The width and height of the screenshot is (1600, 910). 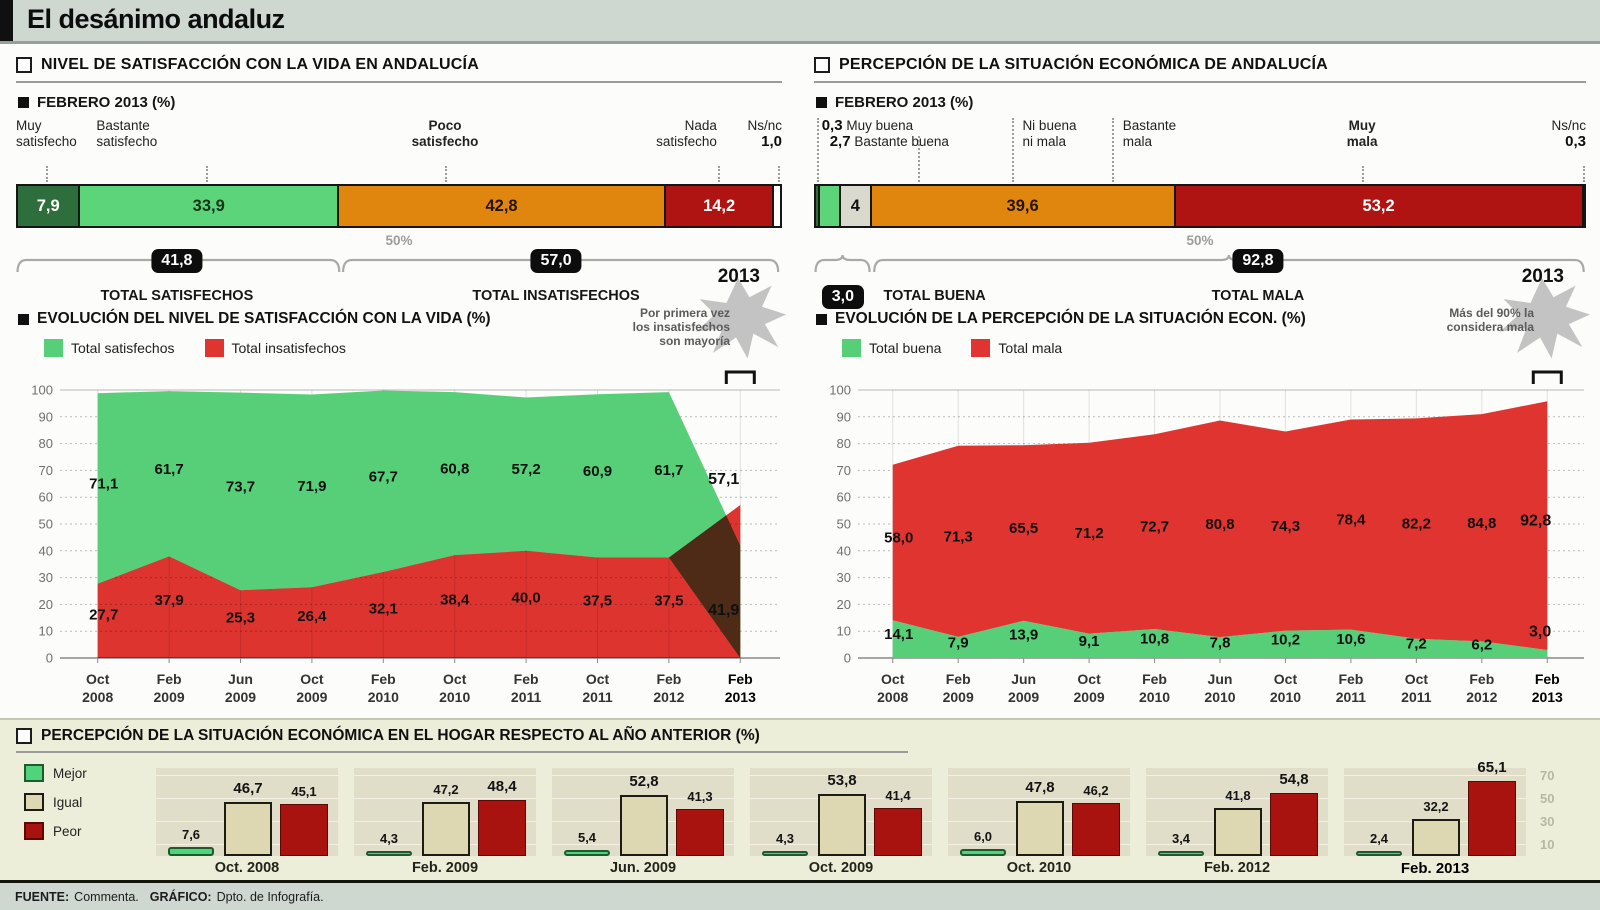 I want to click on value-label-red: 82,2, so click(x=1416, y=524).